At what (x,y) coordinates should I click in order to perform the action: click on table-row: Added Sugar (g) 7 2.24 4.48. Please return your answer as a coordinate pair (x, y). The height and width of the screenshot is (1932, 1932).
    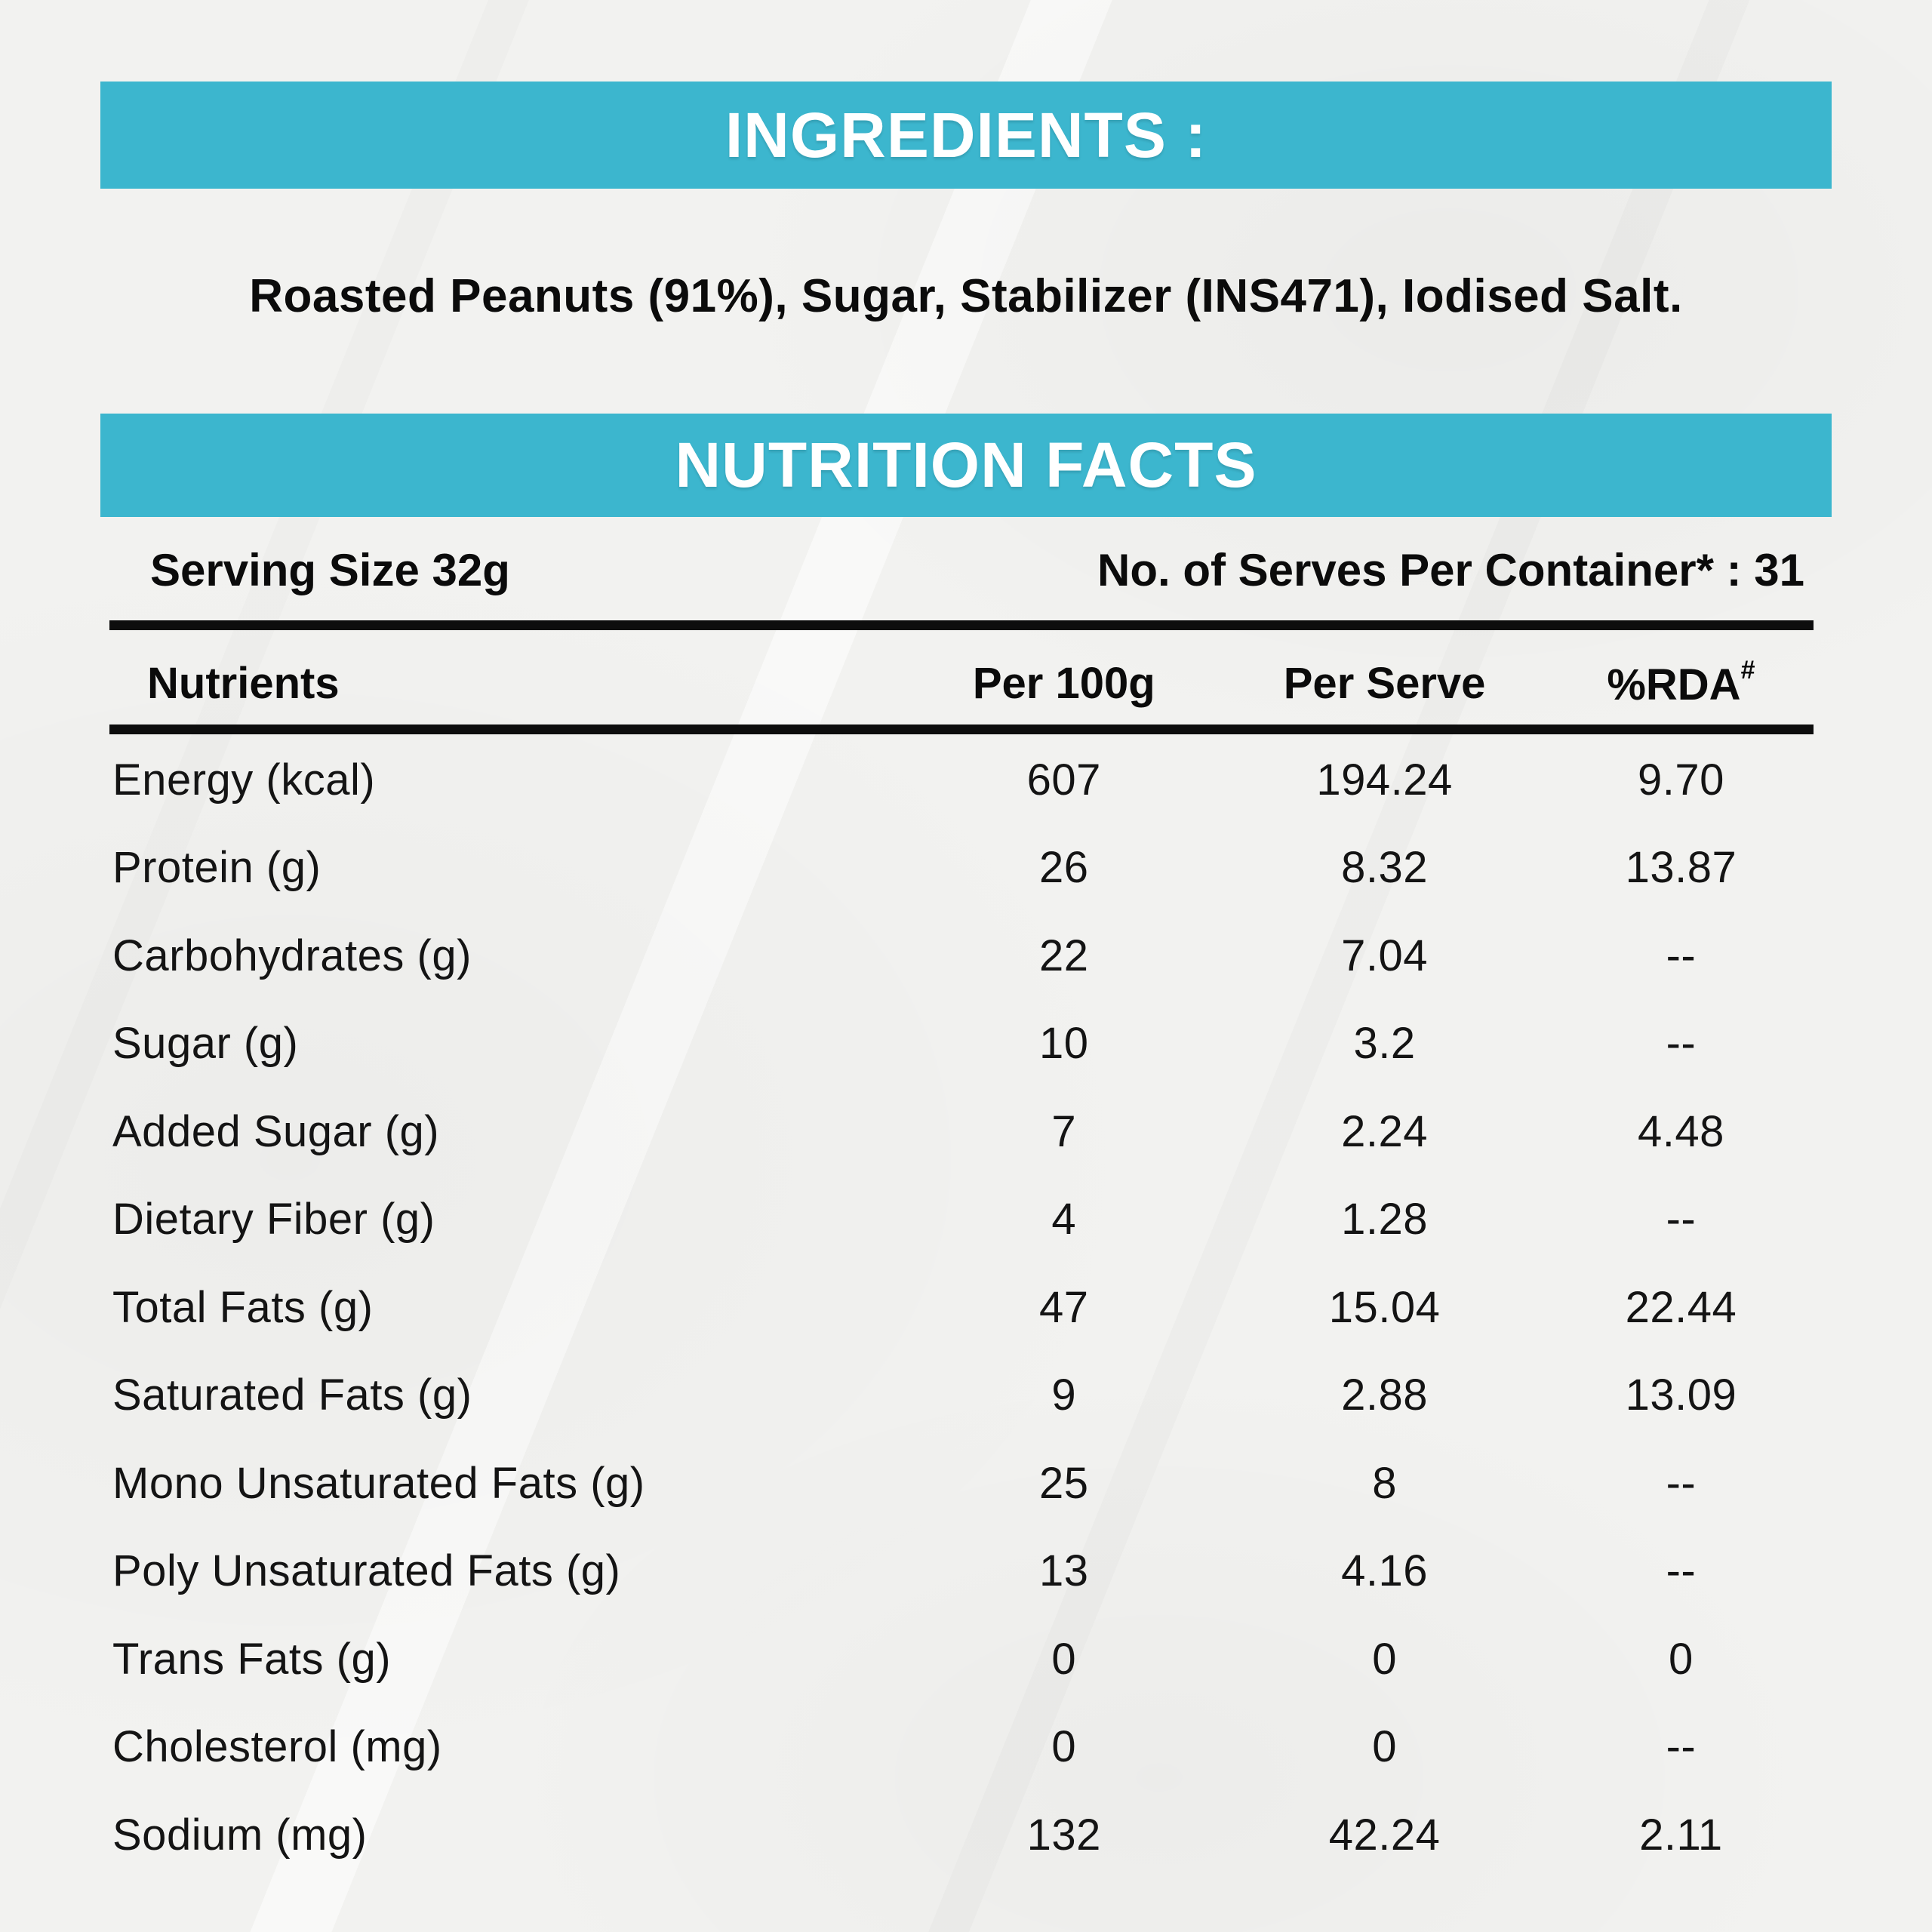
    Looking at the image, I should click on (966, 1132).